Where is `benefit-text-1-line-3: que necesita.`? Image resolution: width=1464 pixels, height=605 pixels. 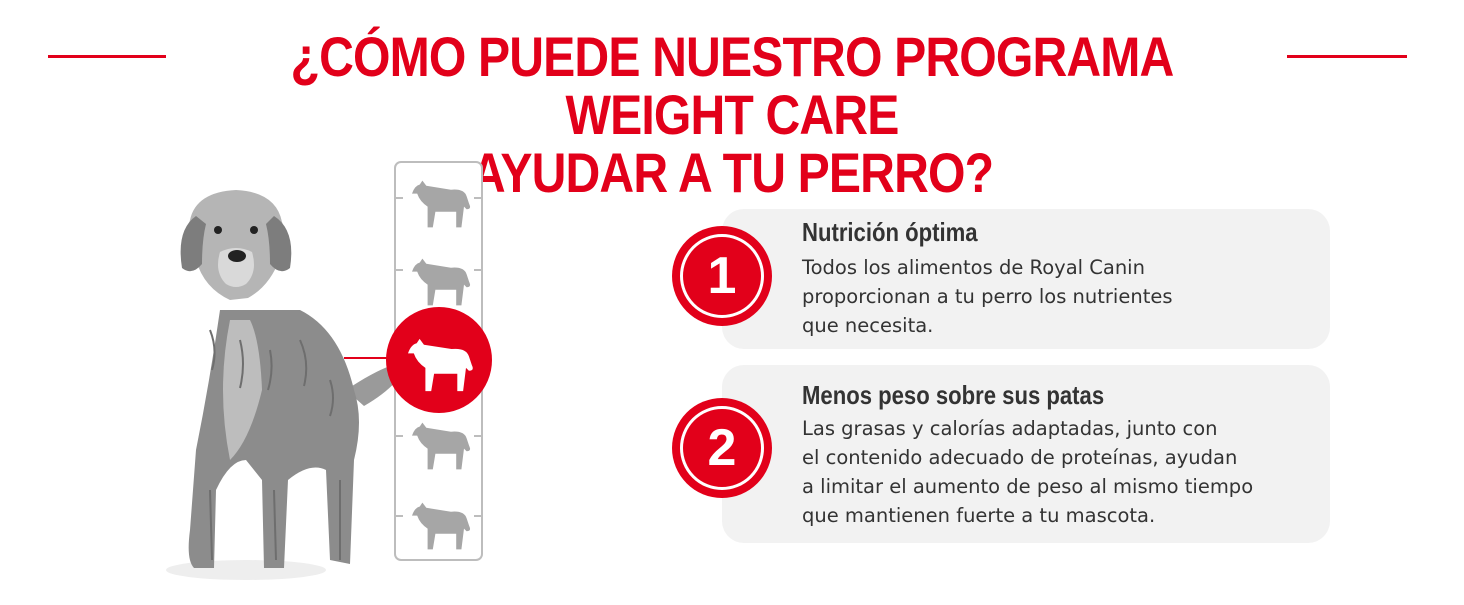 benefit-text-1-line-3: que necesita. is located at coordinates (868, 325).